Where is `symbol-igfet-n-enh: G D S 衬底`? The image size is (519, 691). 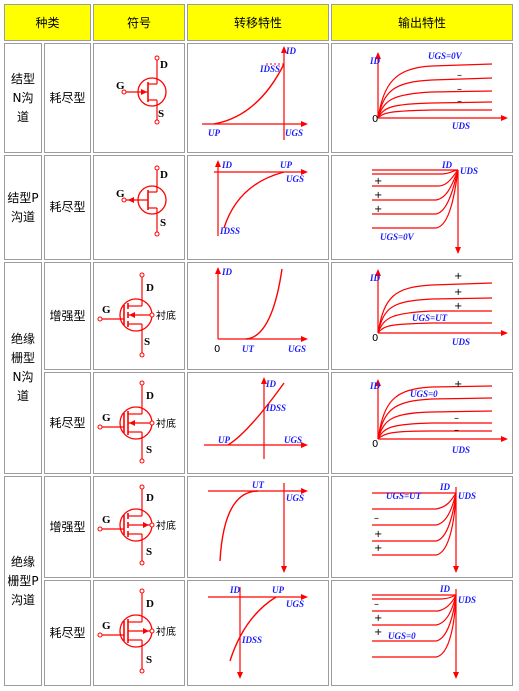 symbol-igfet-n-enh: G D S 衬底 is located at coordinates (139, 316).